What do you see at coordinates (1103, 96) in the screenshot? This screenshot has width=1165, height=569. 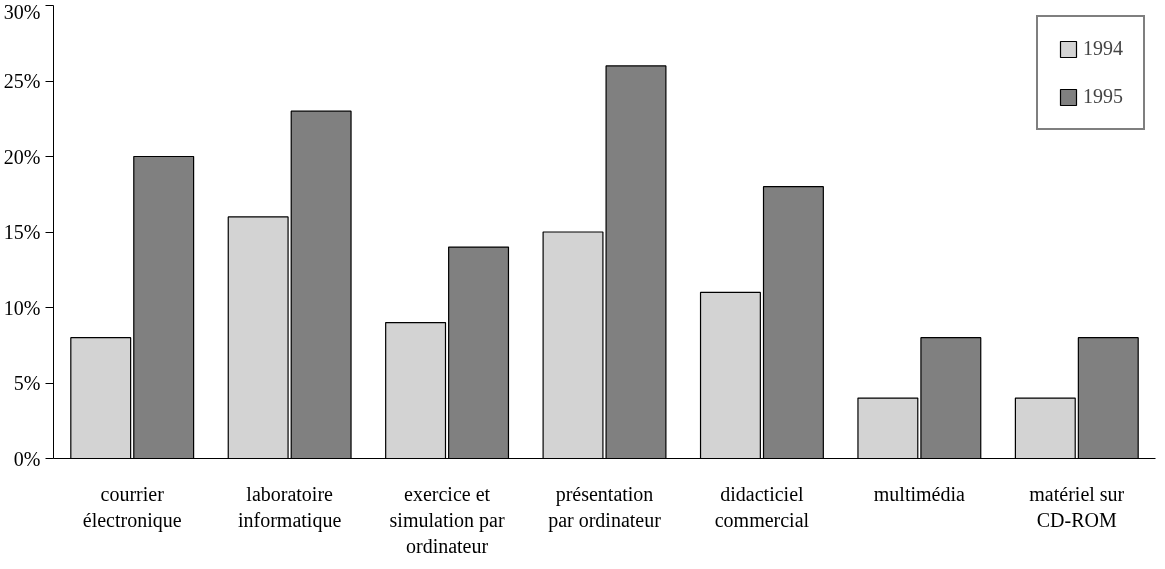 I see `legend-label: 1995` at bounding box center [1103, 96].